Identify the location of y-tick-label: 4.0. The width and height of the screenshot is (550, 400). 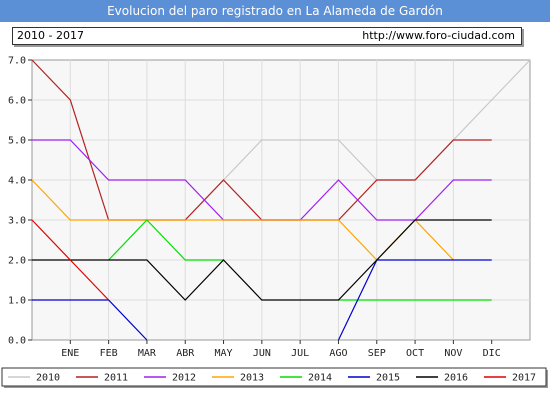
(17, 181).